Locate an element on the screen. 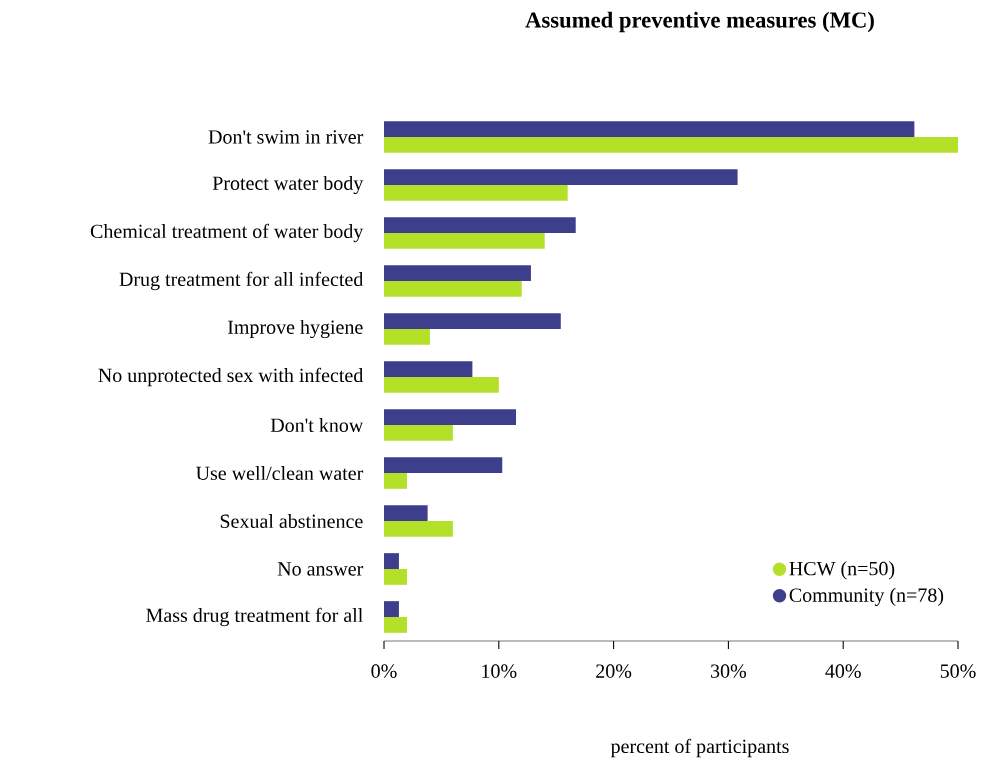  legend-label: Community (n=78) is located at coordinates (866, 597).